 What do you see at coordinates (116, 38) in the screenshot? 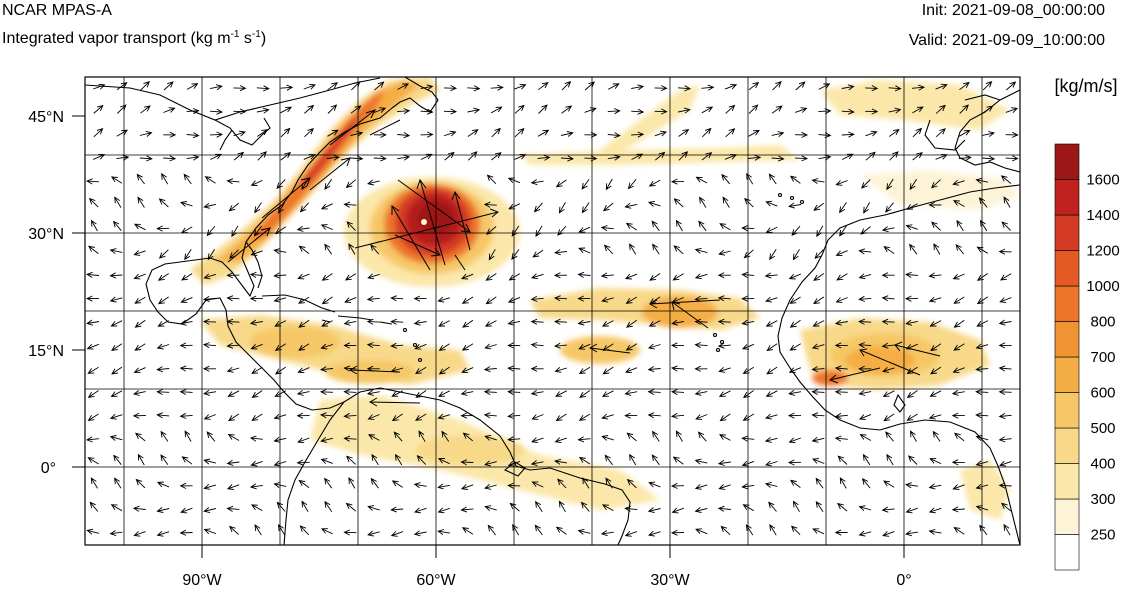
I see `field-title-text: Integrated vapor transport (kg m` at bounding box center [116, 38].